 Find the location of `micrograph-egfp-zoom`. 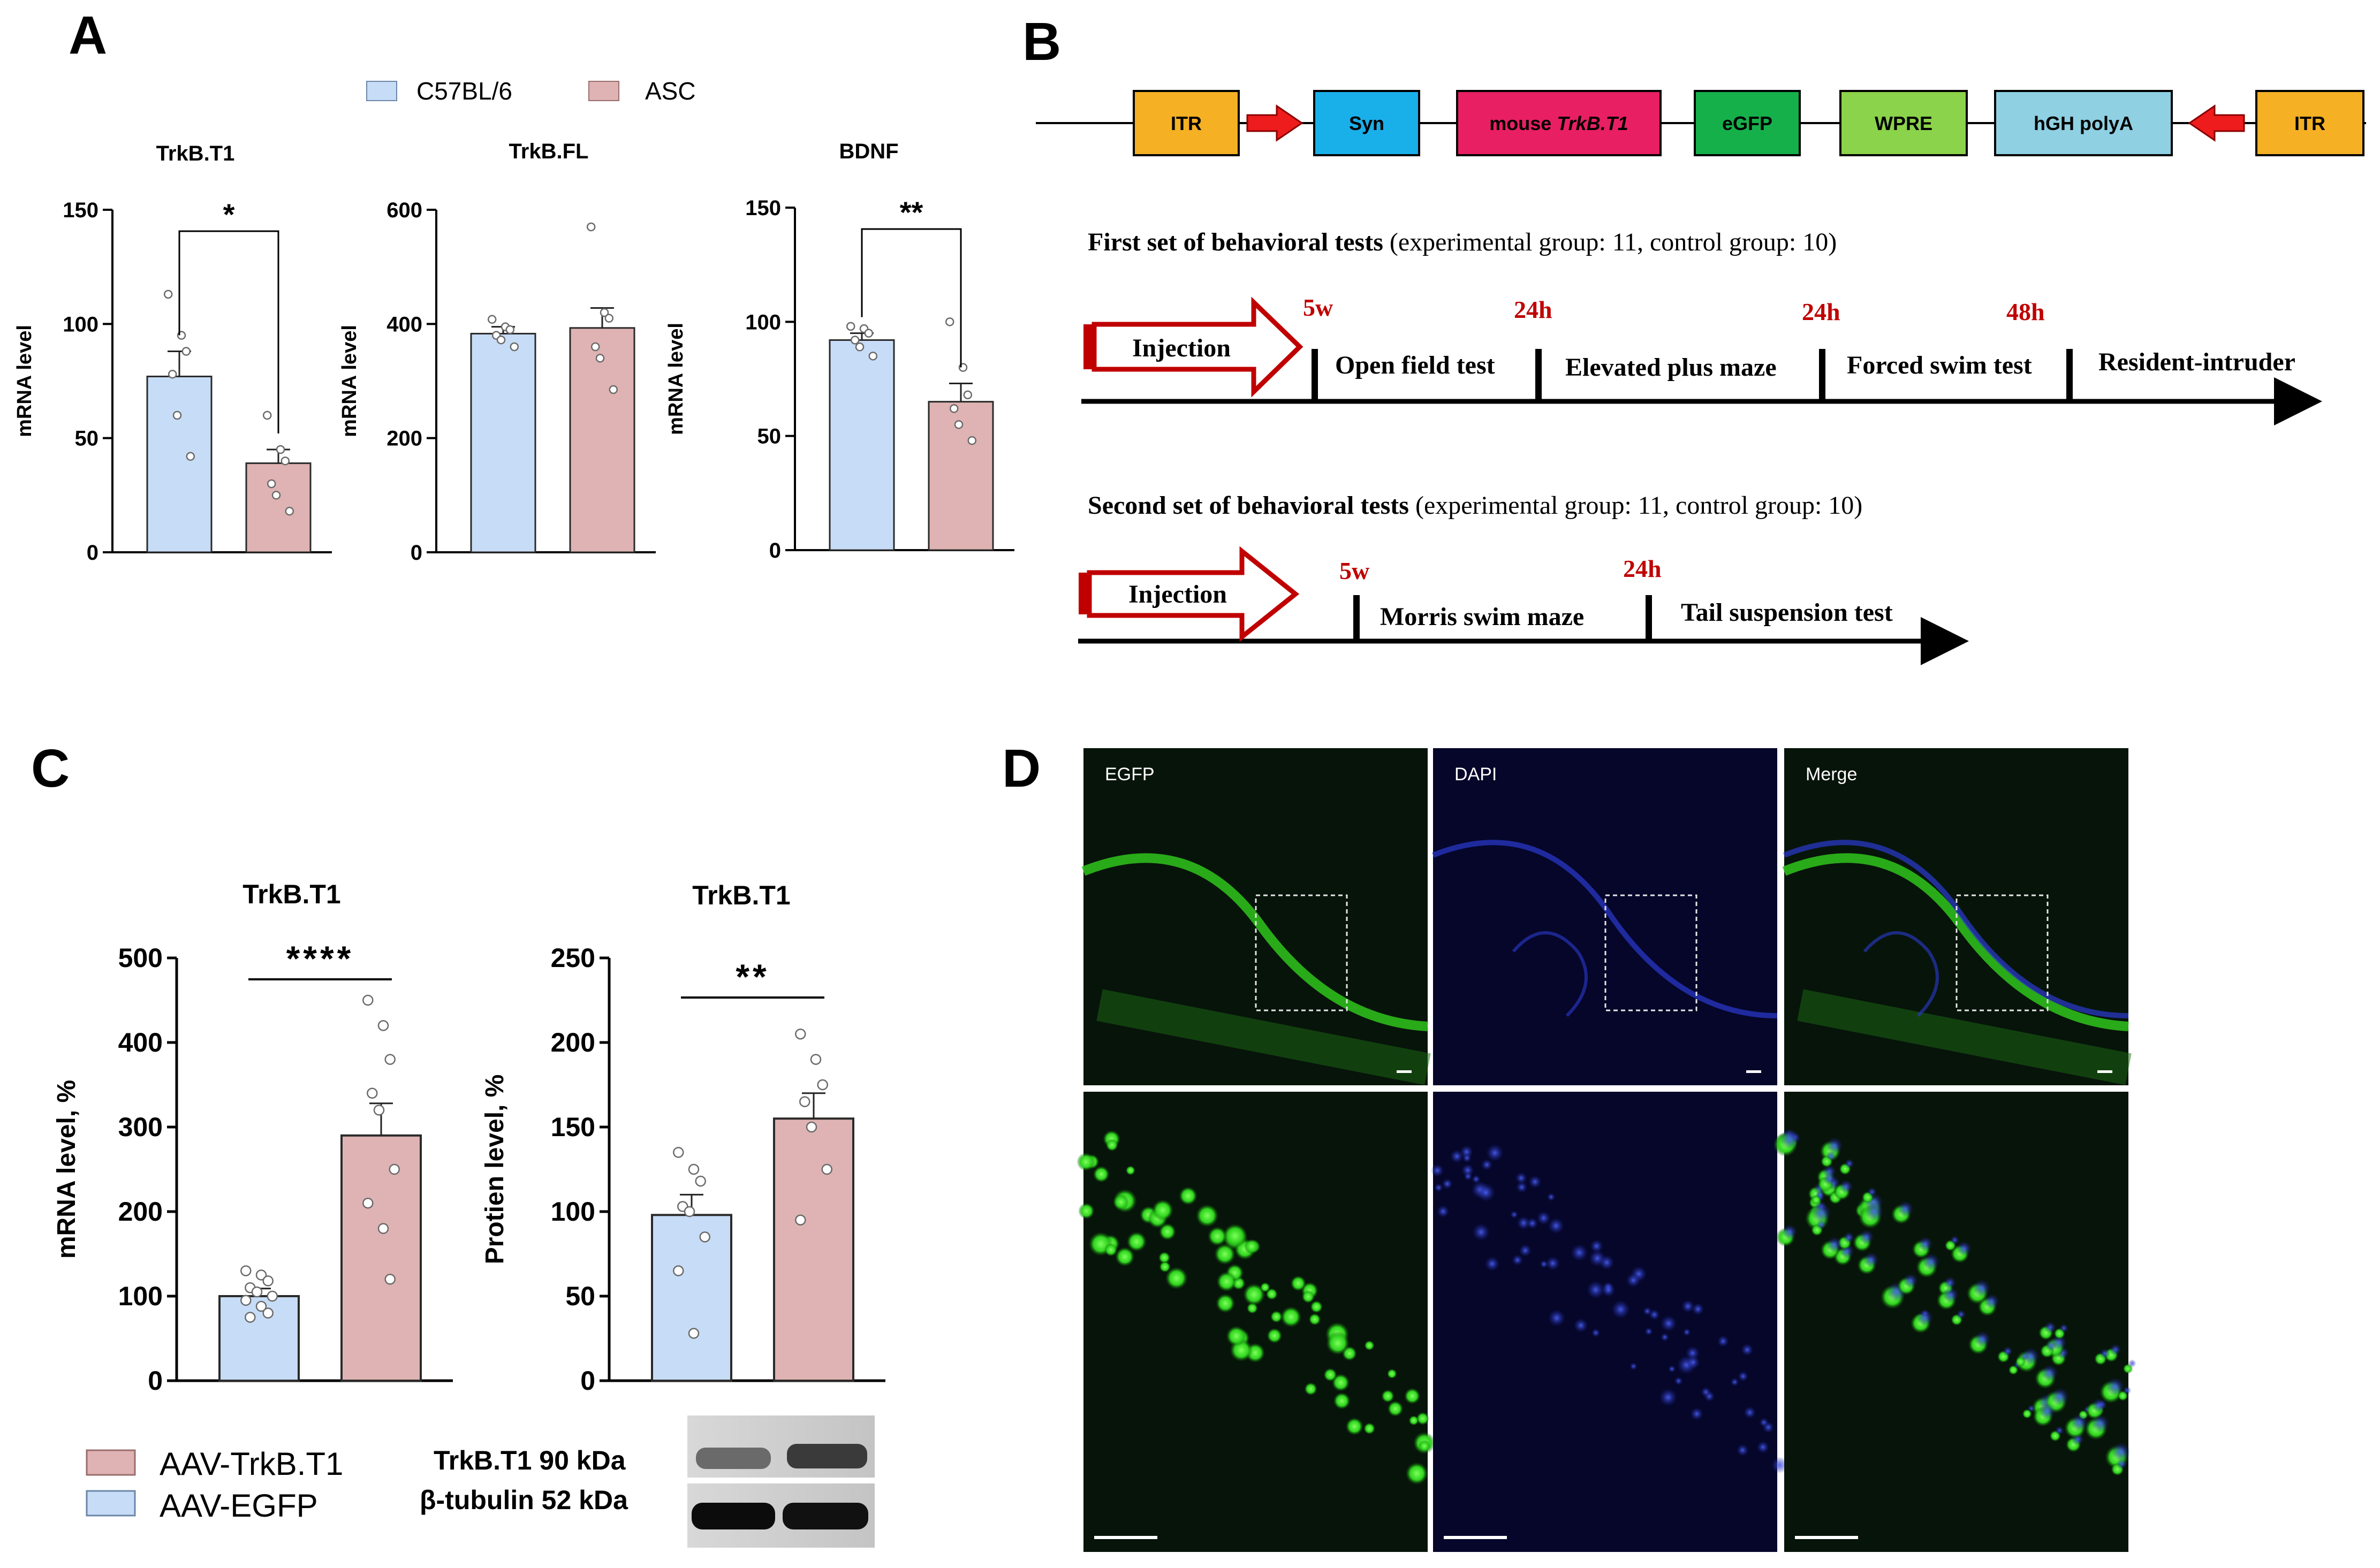

micrograph-egfp-zoom is located at coordinates (1256, 1322).